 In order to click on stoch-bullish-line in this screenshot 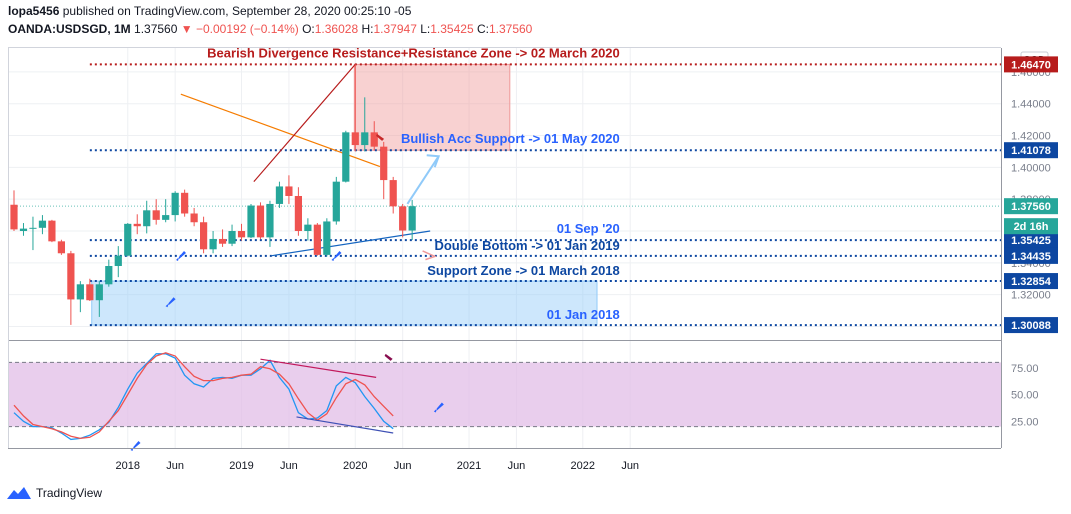, I will do `click(345, 425)`.